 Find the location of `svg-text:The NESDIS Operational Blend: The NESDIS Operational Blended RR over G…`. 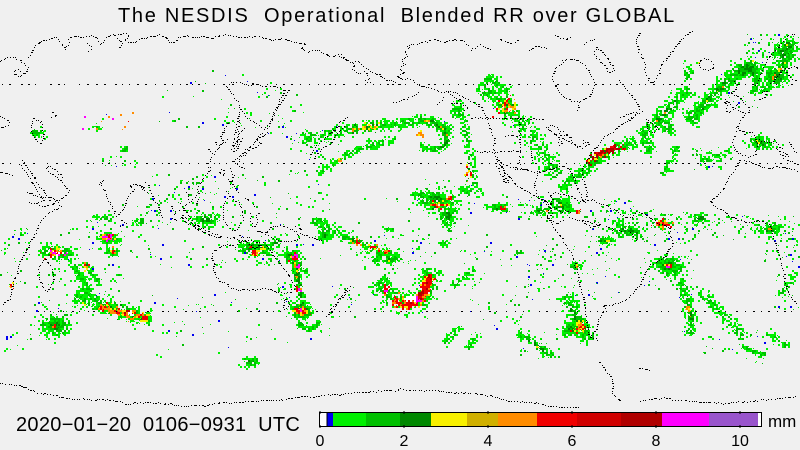

svg-text:The NESDIS Operational Blend: The NESDIS Operational Blended RR over G… is located at coordinates (397, 16).